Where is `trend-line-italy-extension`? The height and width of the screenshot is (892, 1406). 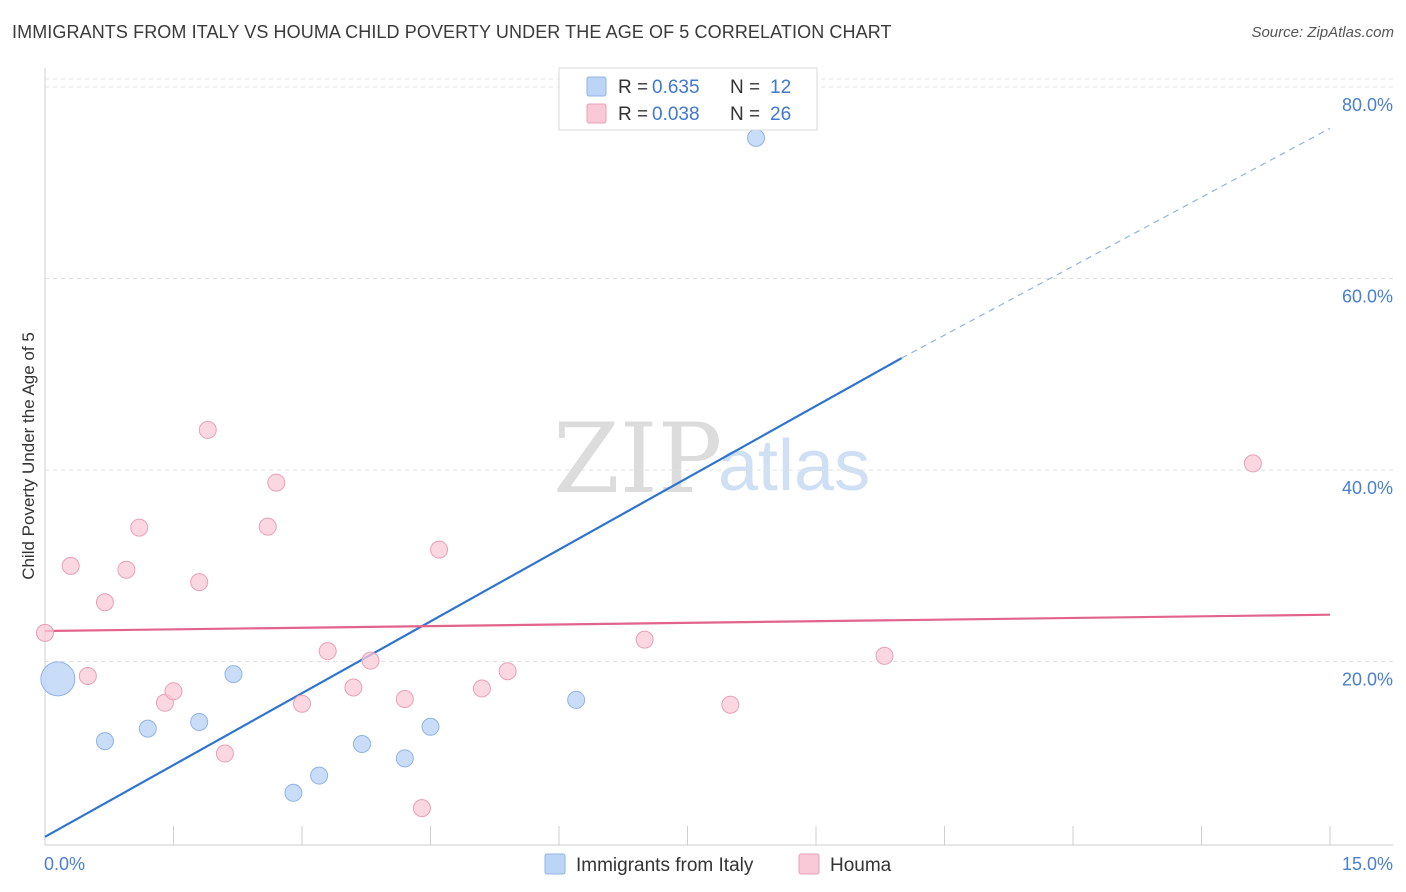 trend-line-italy-extension is located at coordinates (1116, 243).